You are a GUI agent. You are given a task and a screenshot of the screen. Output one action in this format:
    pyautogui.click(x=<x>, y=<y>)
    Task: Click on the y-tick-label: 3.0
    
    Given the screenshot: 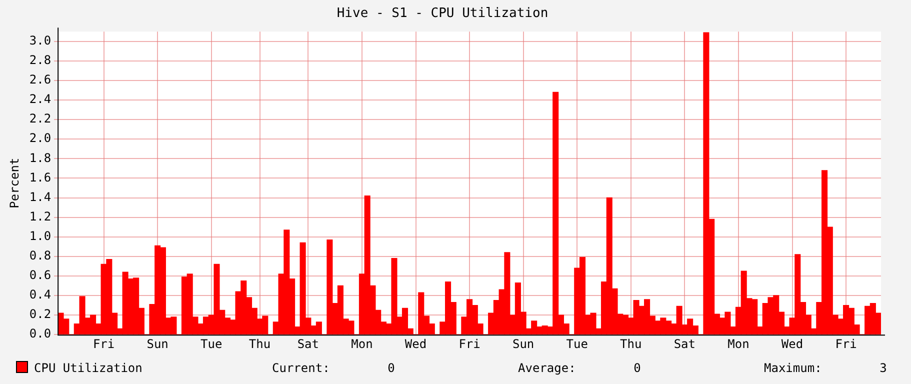 What is the action you would take?
    pyautogui.click(x=40, y=41)
    